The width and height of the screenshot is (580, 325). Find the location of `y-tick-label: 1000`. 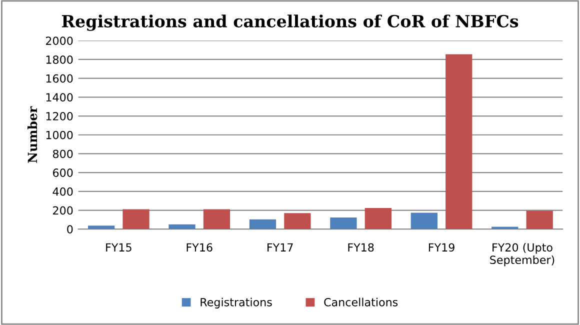

y-tick-label: 1000 is located at coordinates (59, 135).